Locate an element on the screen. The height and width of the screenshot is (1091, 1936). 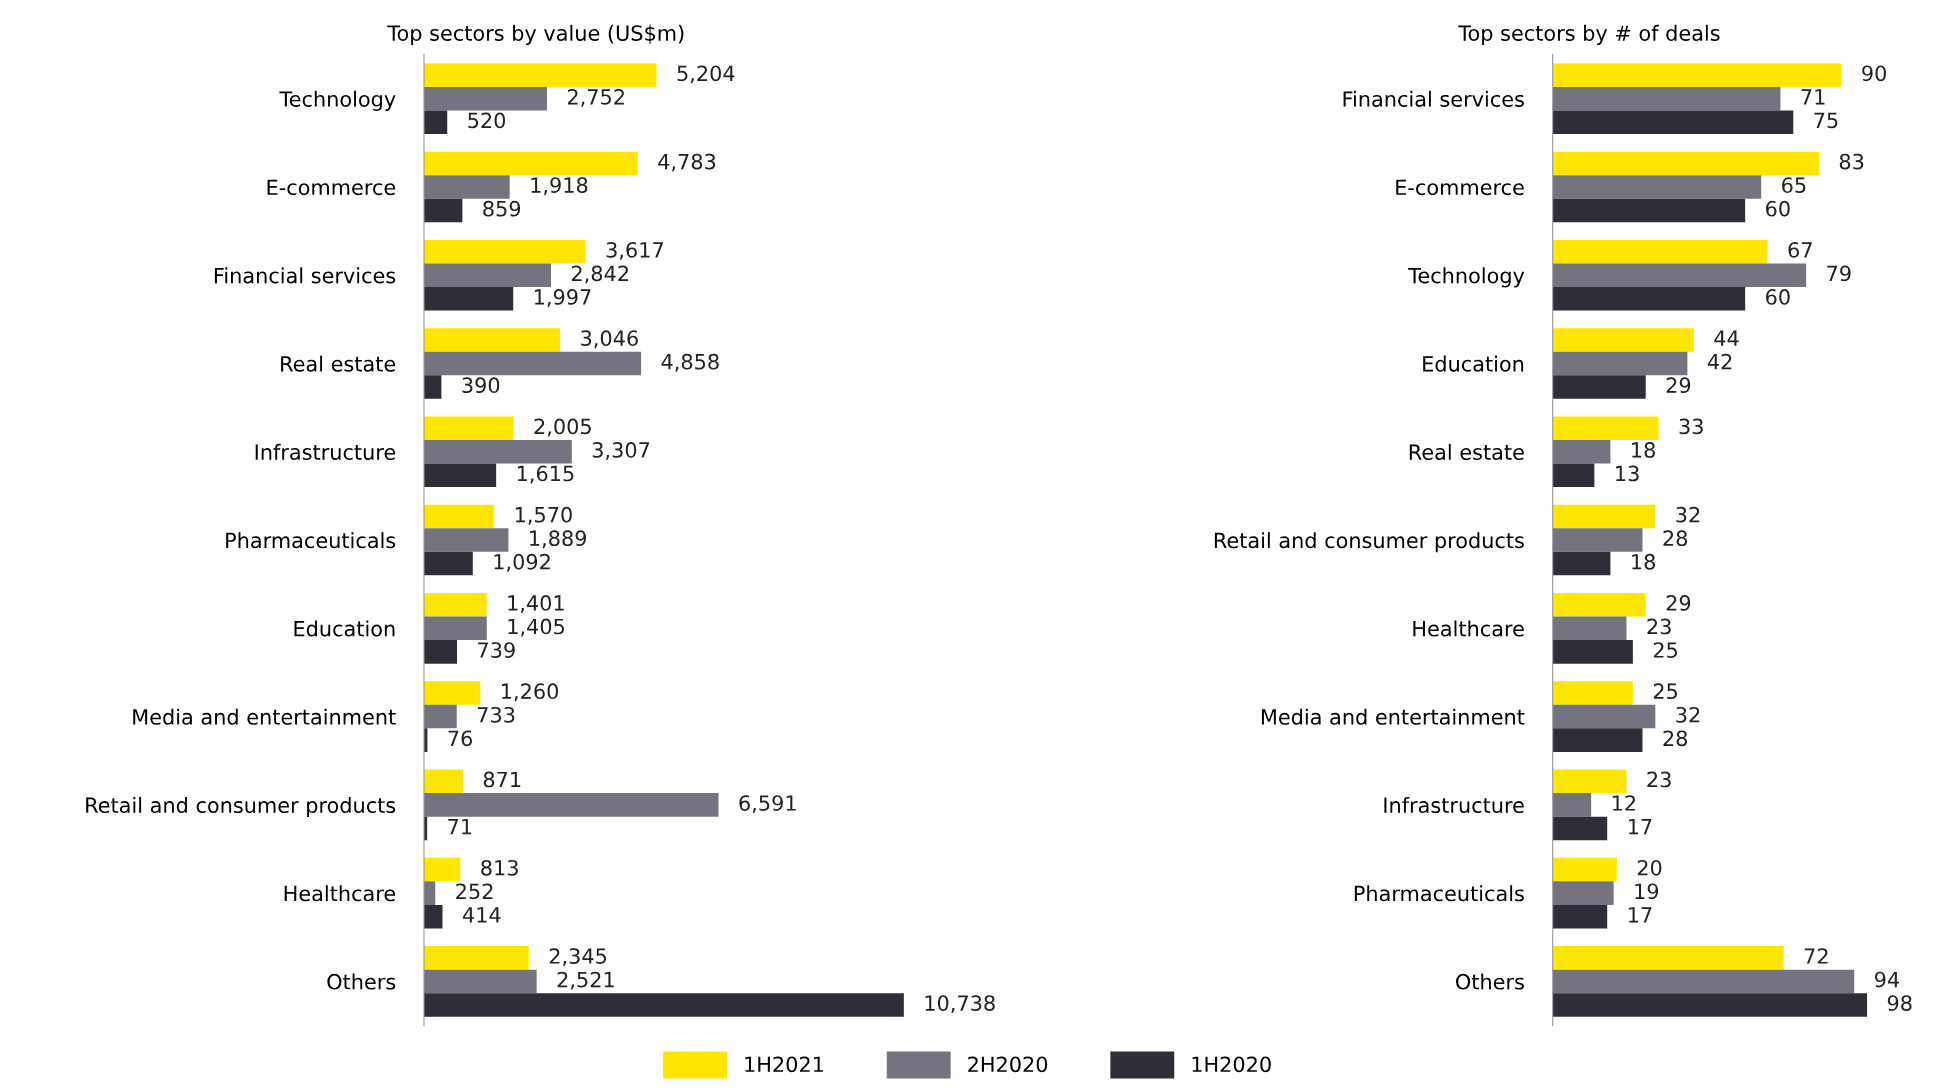
data-label: 252 is located at coordinates (474, 891).